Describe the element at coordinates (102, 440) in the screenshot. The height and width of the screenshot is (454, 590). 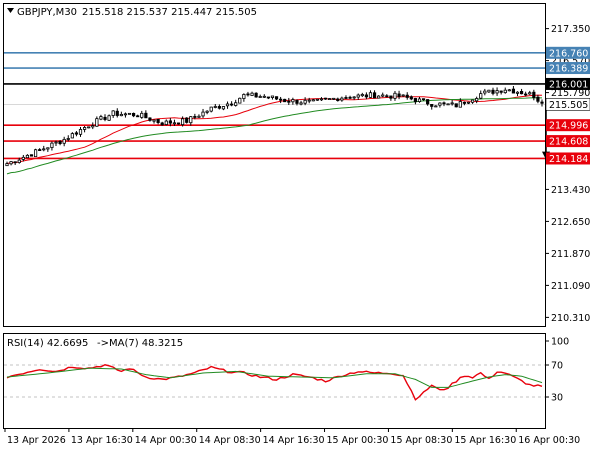
I see `time-tick-label: 13 Apr 16:30` at that location.